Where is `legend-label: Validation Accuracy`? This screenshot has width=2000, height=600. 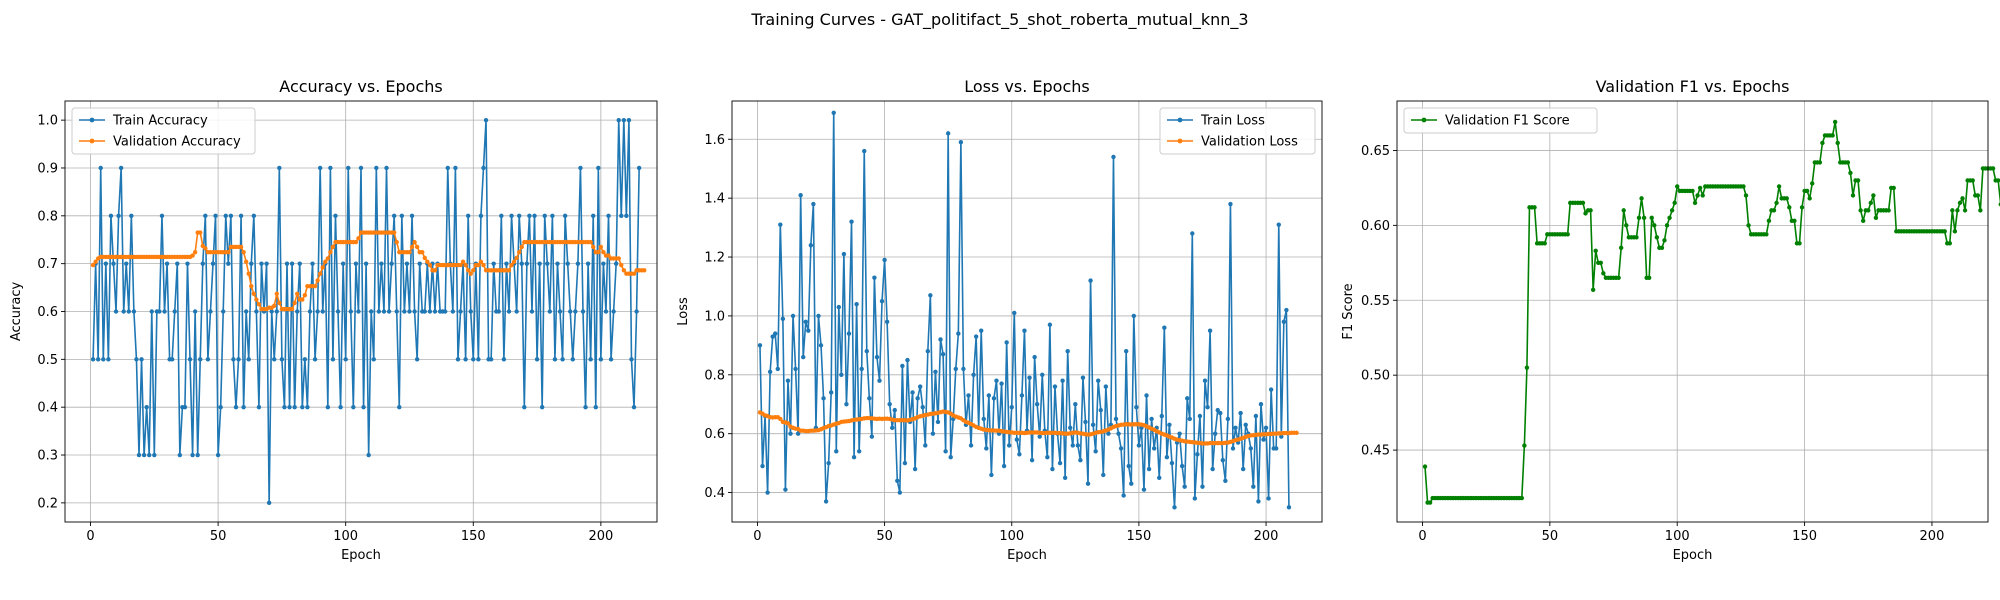 legend-label: Validation Accuracy is located at coordinates (177, 142).